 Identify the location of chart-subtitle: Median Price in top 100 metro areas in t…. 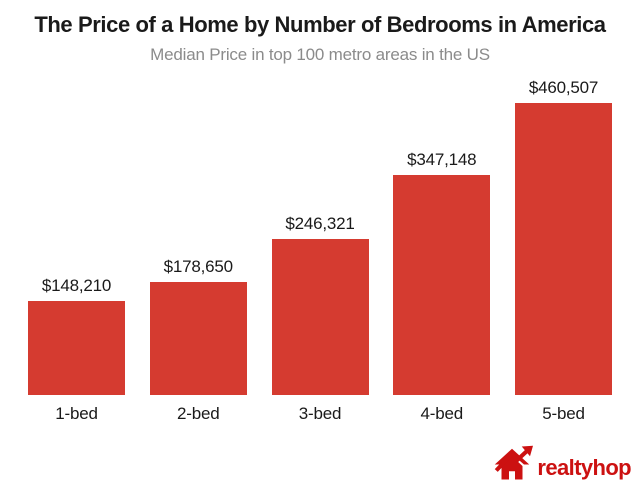
(320, 54).